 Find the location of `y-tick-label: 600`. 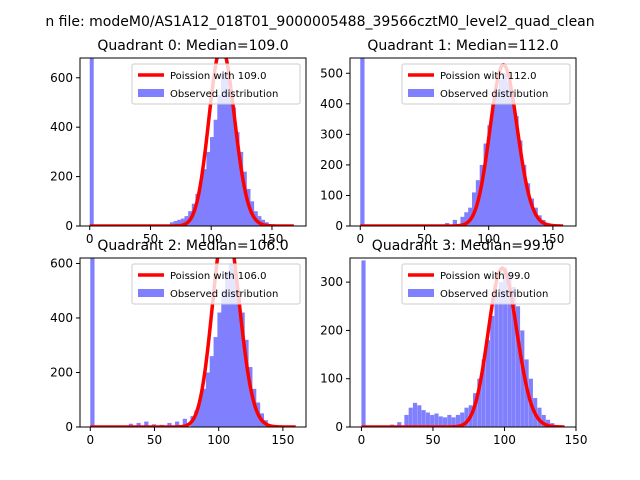

y-tick-label: 600 is located at coordinates (61, 263).